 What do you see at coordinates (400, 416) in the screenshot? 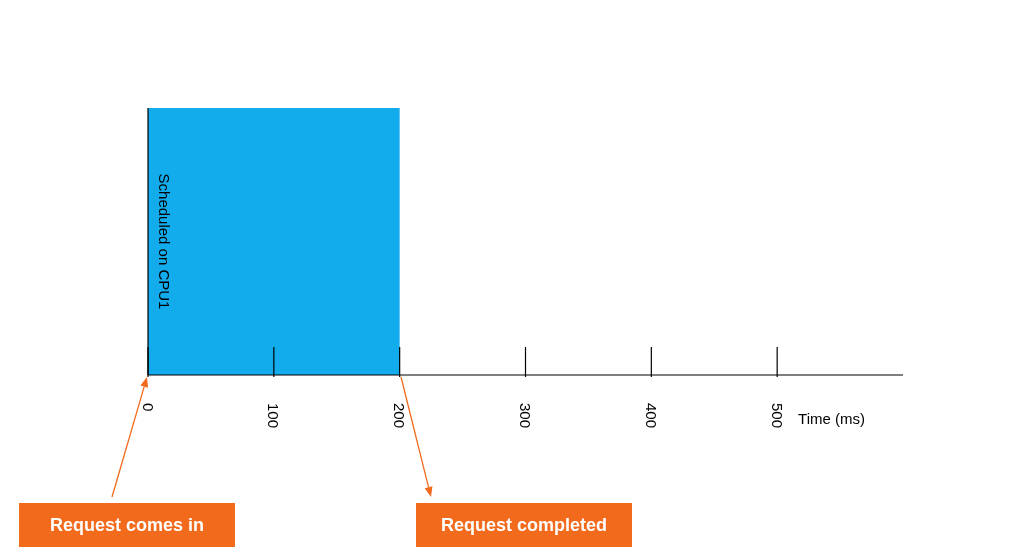
I see `x-tick-label: 200` at bounding box center [400, 416].